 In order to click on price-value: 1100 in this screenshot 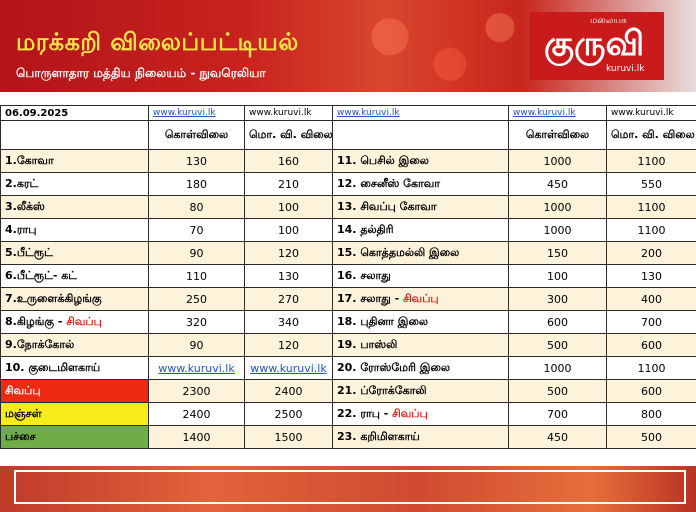, I will do `click(651, 161)`.